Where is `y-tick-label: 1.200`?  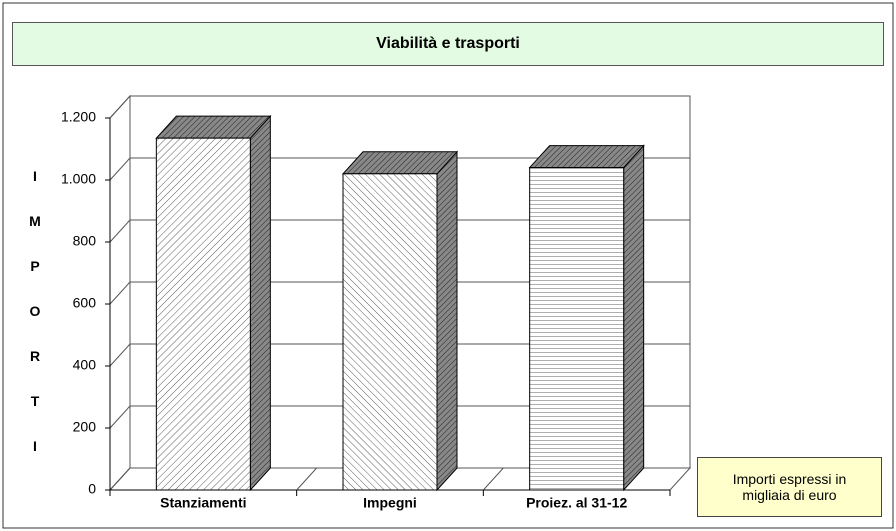
y-tick-label: 1.200 is located at coordinates (78, 117).